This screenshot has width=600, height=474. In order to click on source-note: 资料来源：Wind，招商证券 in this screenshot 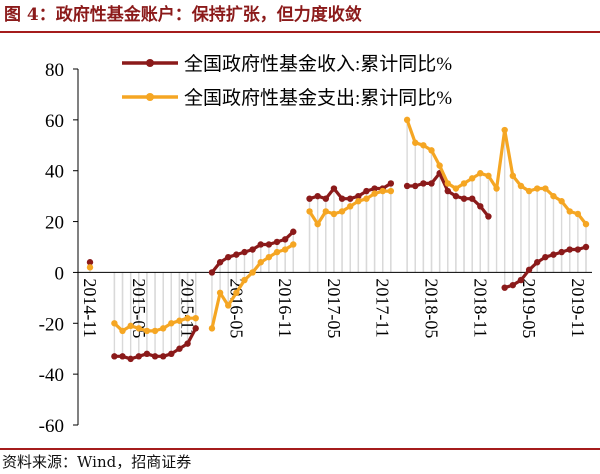, I will do `click(97, 462)`.